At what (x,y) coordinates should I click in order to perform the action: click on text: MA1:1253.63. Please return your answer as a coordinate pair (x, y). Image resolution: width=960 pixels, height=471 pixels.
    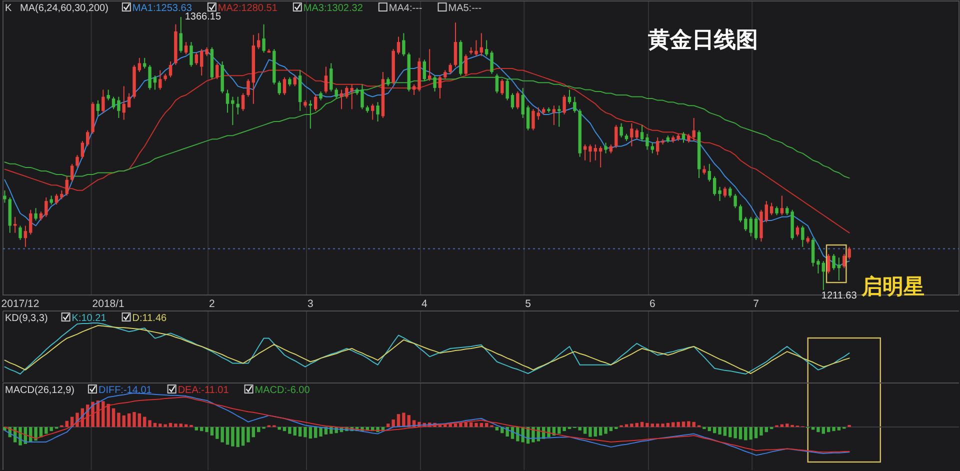
    Looking at the image, I should click on (162, 8).